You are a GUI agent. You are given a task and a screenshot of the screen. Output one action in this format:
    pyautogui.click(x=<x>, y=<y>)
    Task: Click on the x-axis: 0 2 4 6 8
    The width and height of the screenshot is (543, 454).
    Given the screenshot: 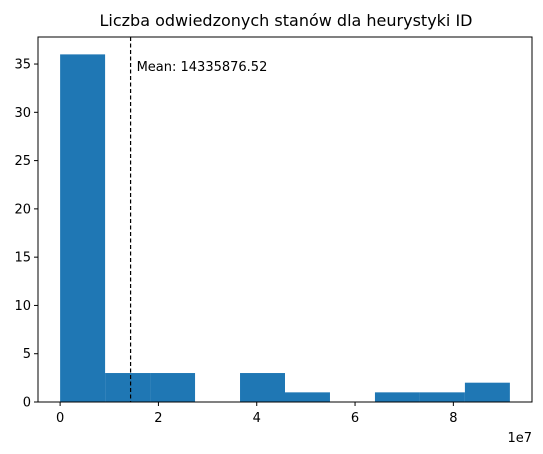 What is the action you would take?
    pyautogui.click(x=256, y=414)
    